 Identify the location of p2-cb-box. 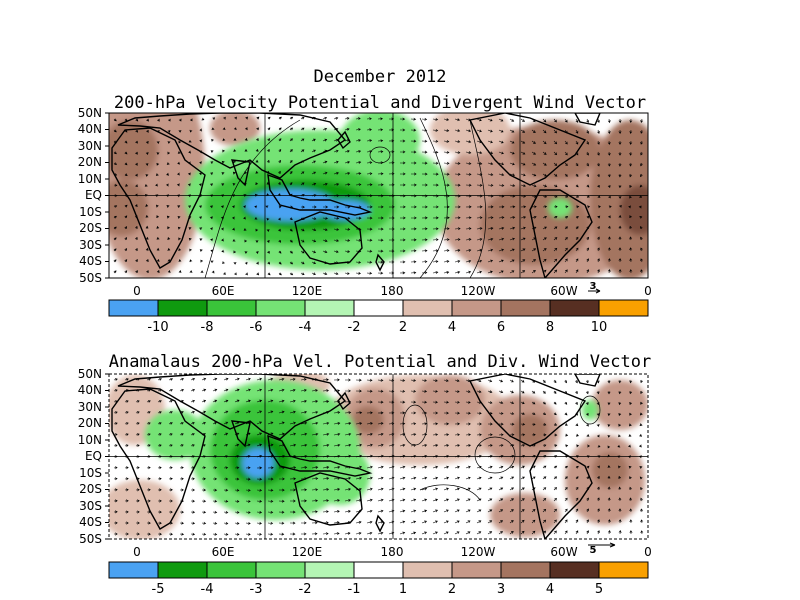
(133, 570).